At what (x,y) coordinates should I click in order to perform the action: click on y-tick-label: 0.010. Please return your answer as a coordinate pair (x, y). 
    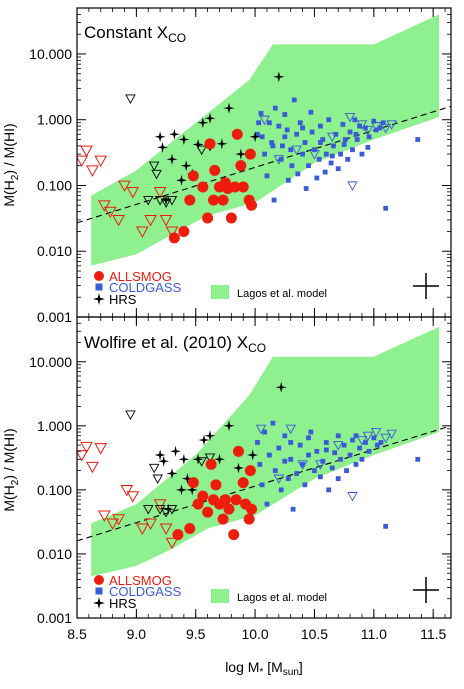
    Looking at the image, I should click on (54, 251).